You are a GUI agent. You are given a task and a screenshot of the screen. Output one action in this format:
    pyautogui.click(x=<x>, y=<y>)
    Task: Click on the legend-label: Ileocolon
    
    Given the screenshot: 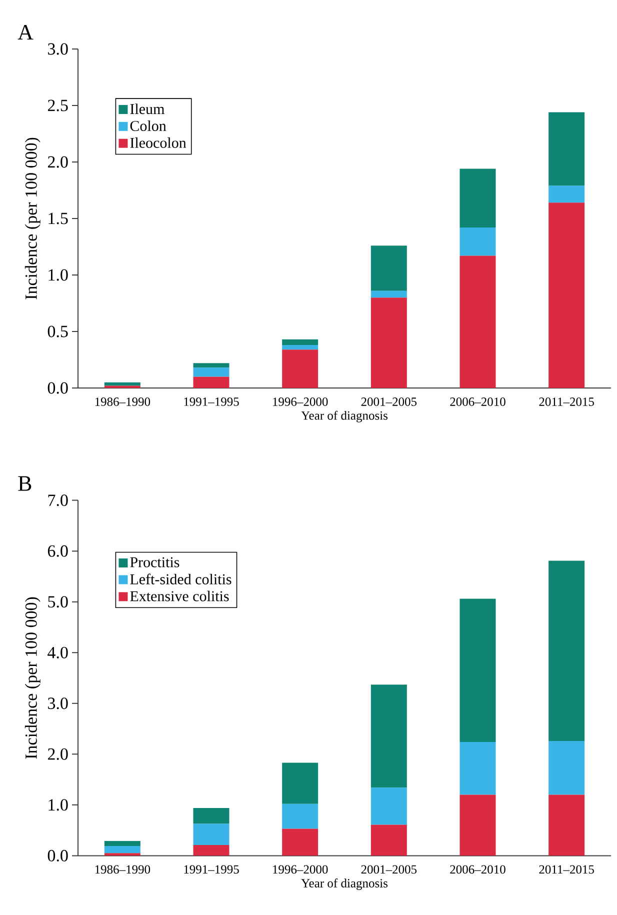 What is the action you would take?
    pyautogui.click(x=158, y=142)
    